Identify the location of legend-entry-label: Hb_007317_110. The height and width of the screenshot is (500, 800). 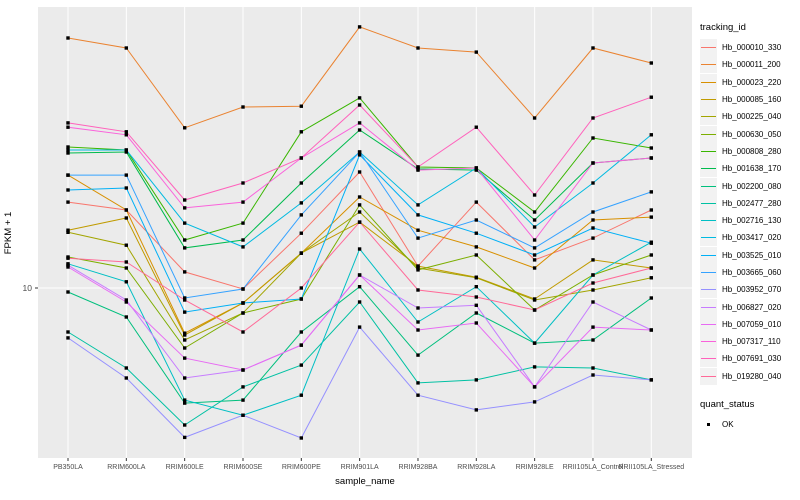
(751, 342).